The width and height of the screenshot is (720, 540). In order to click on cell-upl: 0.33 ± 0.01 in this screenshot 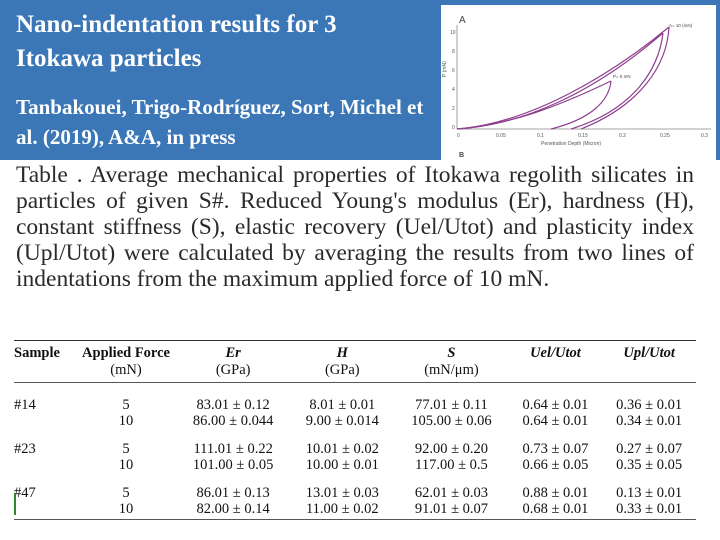, I will do `click(649, 510)`.